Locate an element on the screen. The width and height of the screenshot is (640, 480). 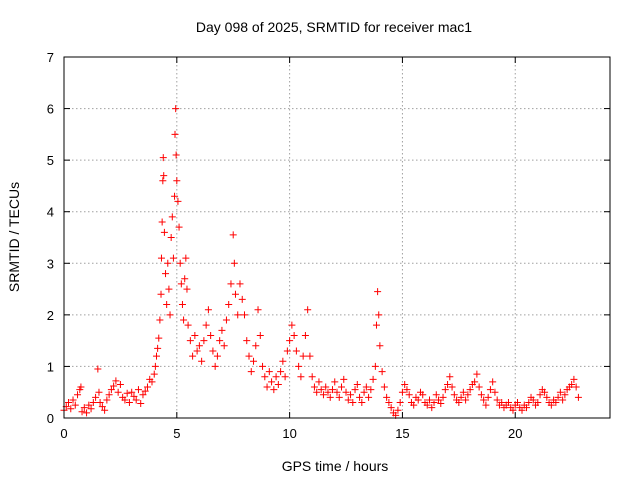
y-tick-label: 4 is located at coordinates (50, 212).